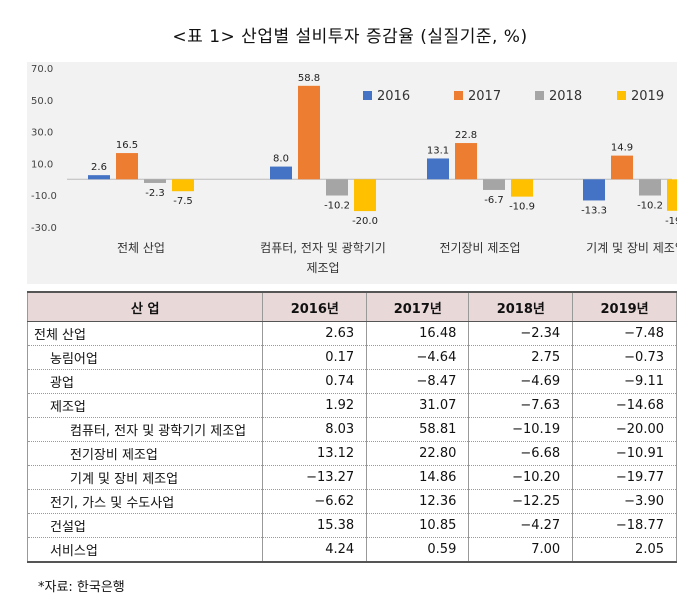 The width and height of the screenshot is (700, 607). What do you see at coordinates (418, 501) in the screenshot?
I see `table-cell-2017년: 12.36` at bounding box center [418, 501].